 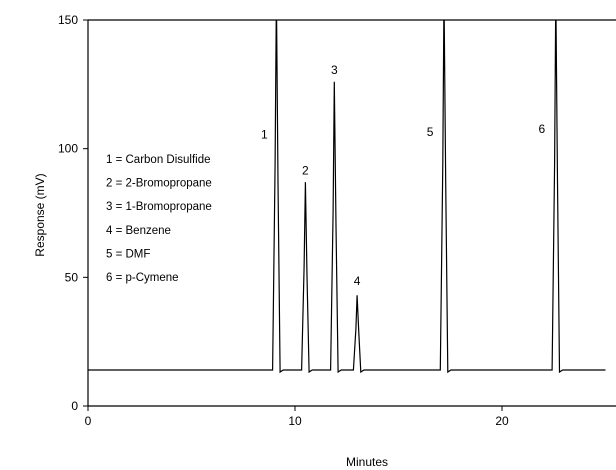 What do you see at coordinates (159, 207) in the screenshot?
I see `legend-entry: 3 = 1-Bromopropane` at bounding box center [159, 207].